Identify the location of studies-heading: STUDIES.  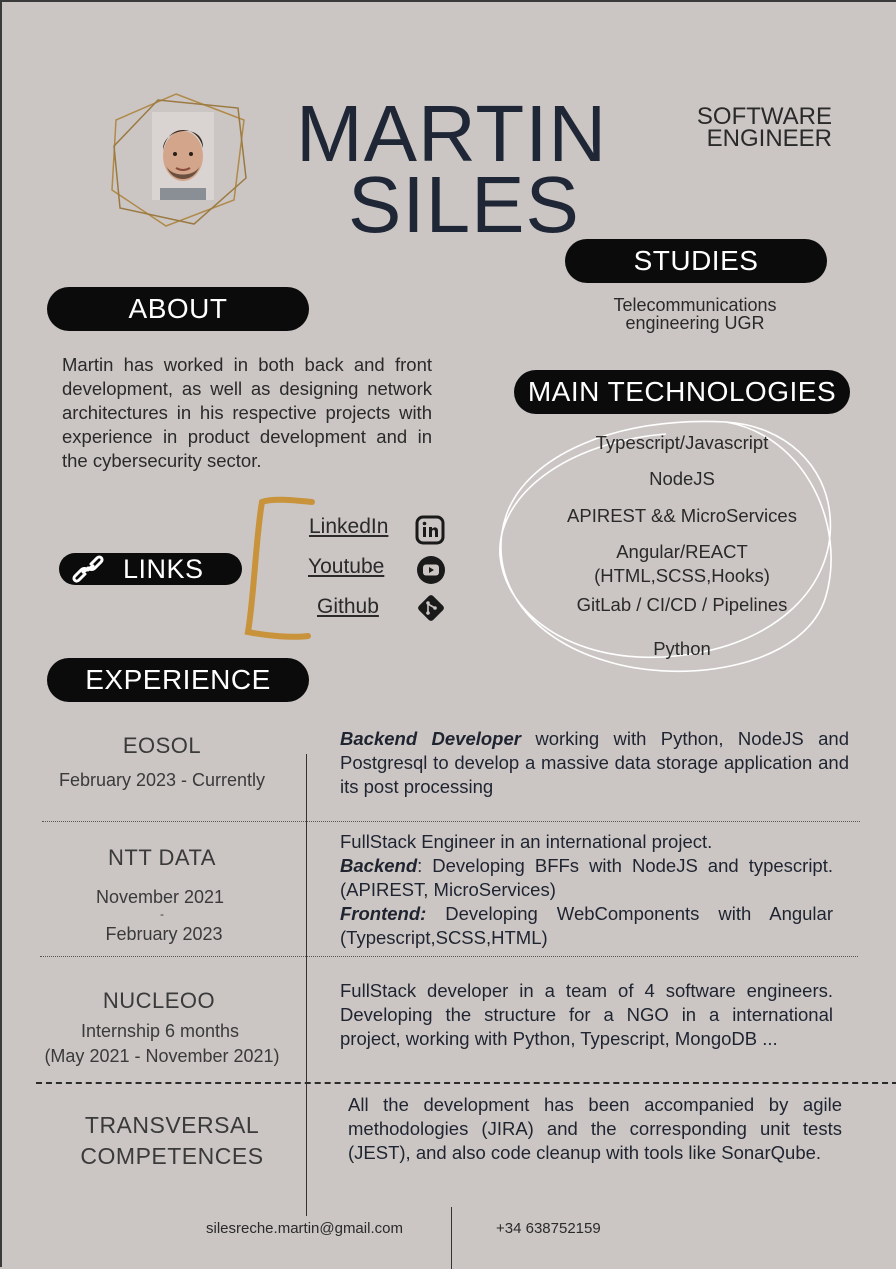
(696, 261).